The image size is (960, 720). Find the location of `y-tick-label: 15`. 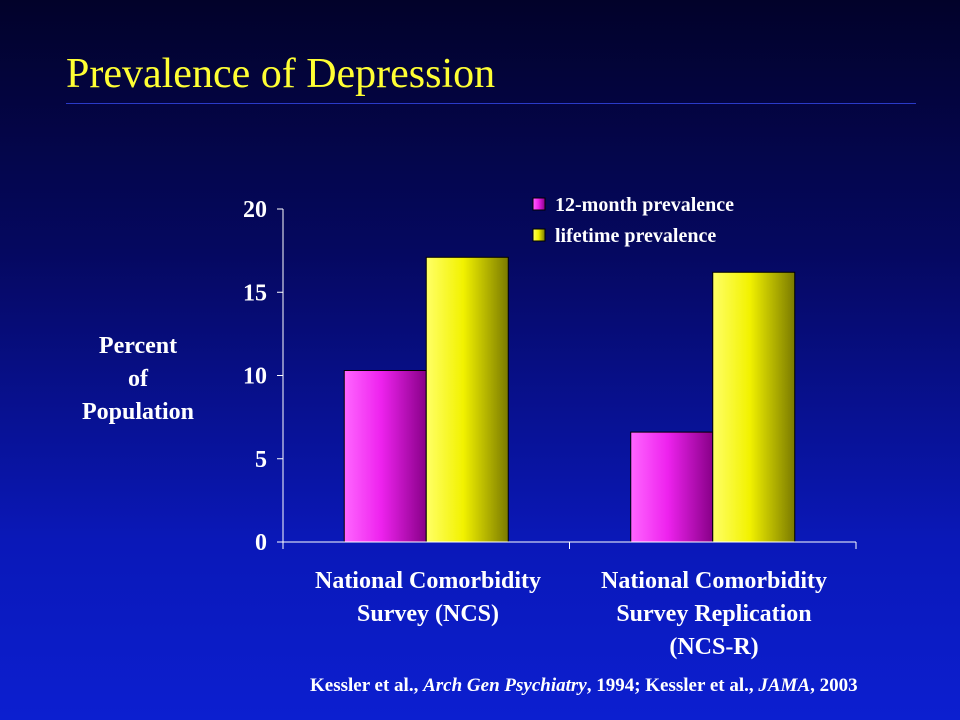

y-tick-label: 15 is located at coordinates (255, 293).